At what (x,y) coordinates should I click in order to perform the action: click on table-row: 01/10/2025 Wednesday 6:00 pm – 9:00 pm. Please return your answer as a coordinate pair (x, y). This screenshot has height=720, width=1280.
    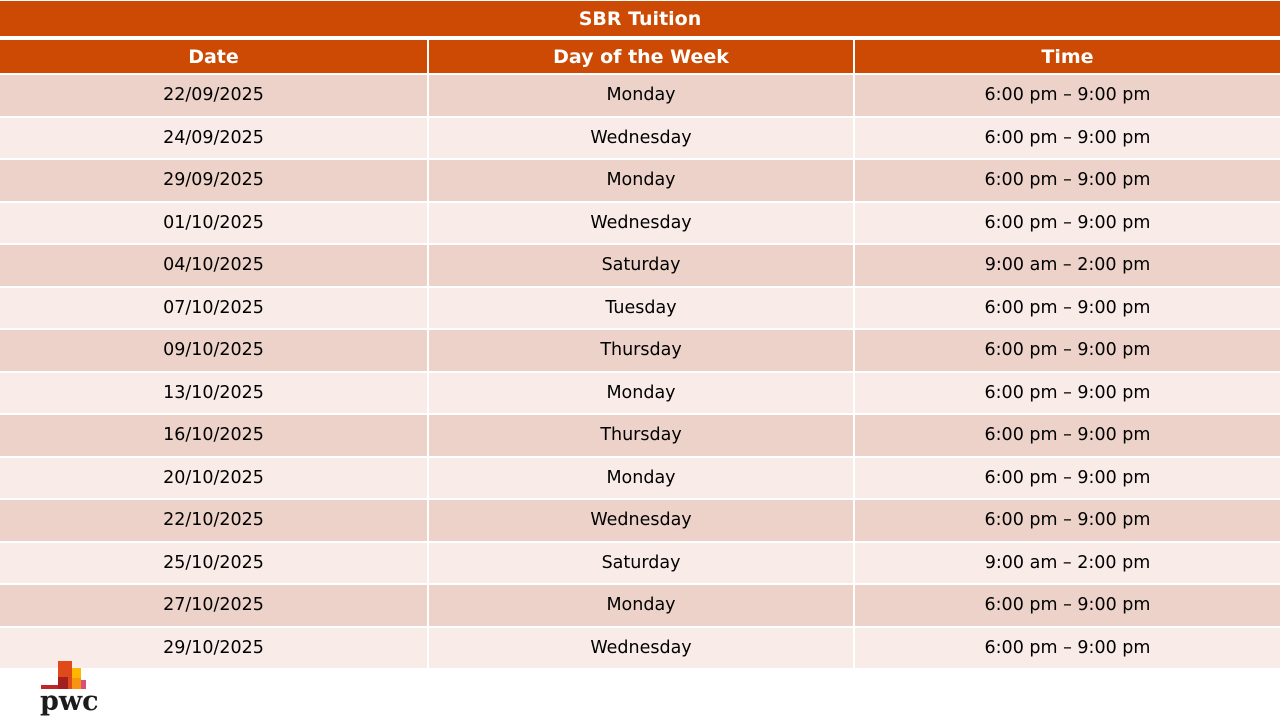
    Looking at the image, I should click on (640, 223).